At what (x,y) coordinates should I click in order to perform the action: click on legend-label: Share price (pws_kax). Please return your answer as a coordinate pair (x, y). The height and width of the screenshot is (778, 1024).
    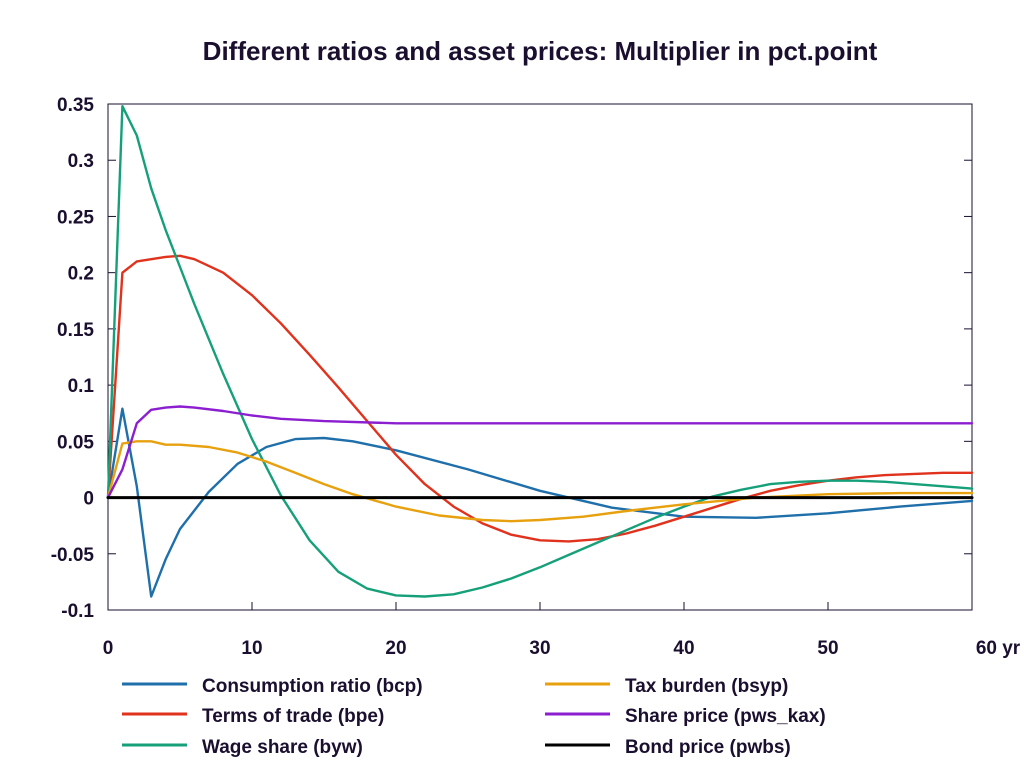
    Looking at the image, I should click on (725, 716).